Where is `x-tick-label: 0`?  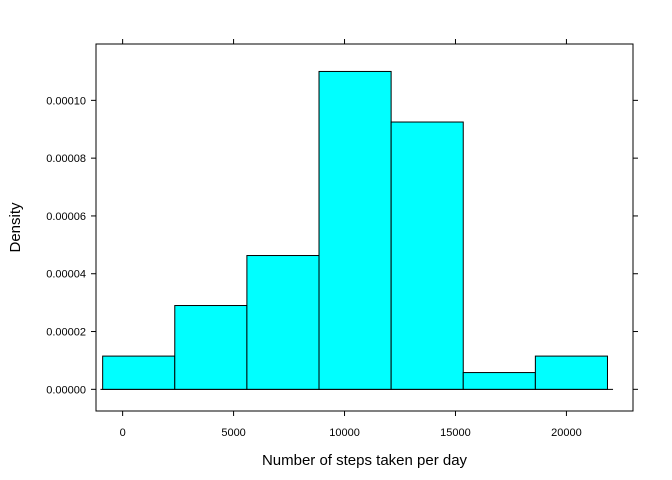 x-tick-label: 0 is located at coordinates (123, 433).